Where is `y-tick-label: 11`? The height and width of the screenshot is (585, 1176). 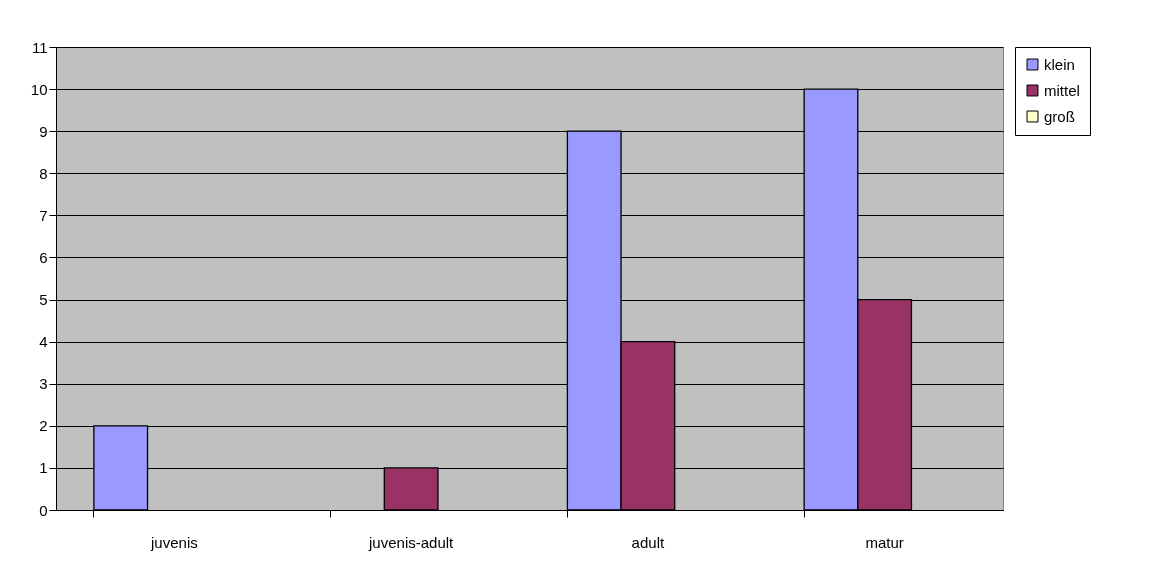 y-tick-label: 11 is located at coordinates (39, 47).